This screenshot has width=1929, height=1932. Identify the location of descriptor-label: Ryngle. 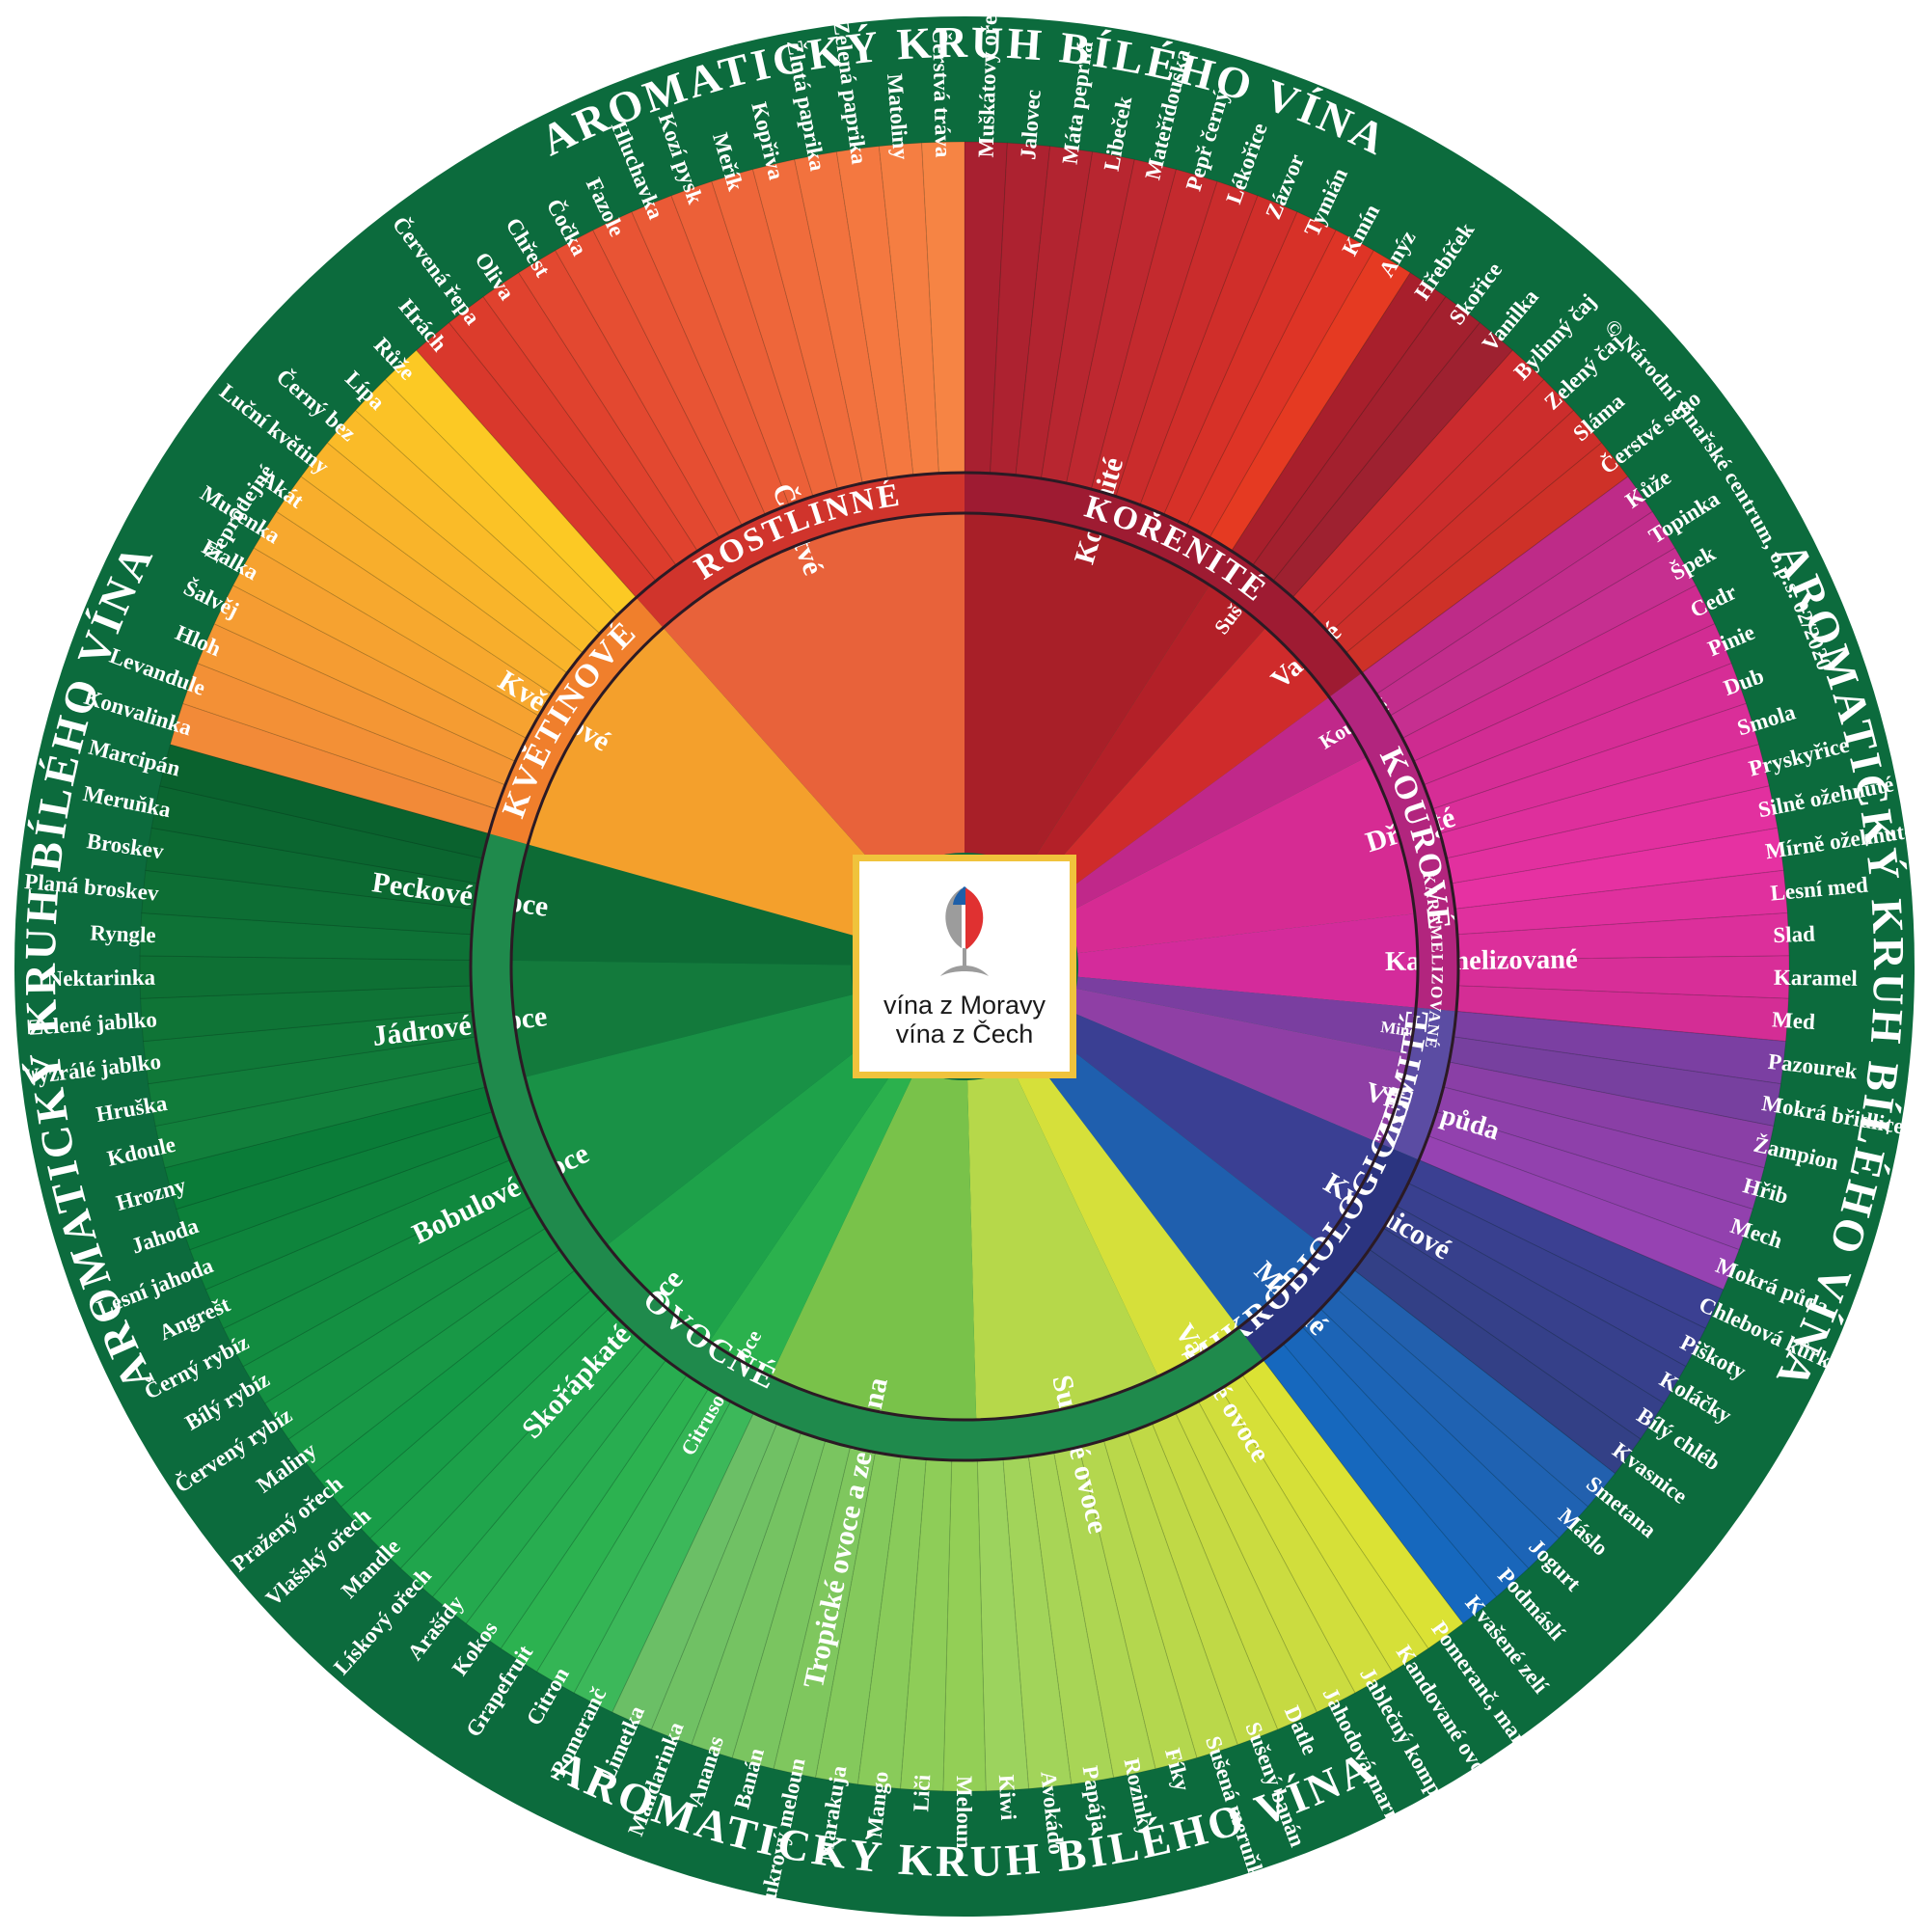
(123, 934).